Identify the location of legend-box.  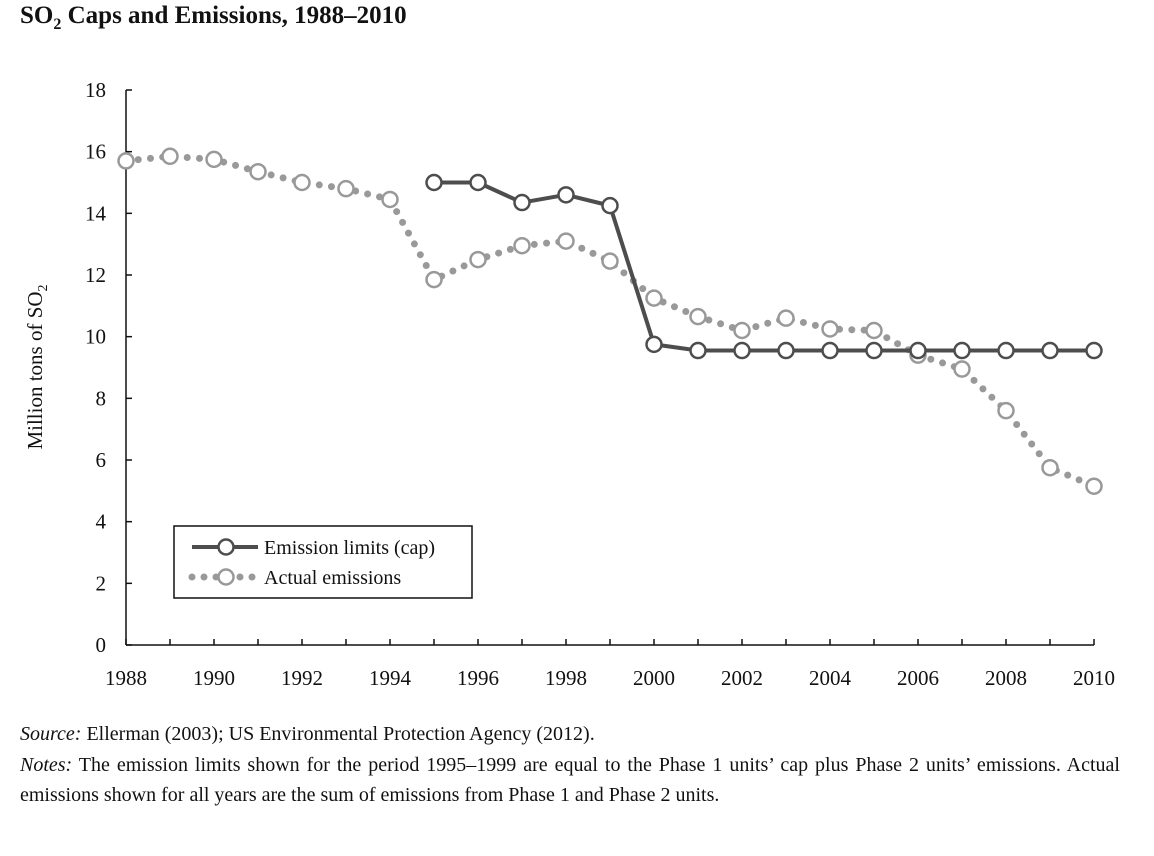
(323, 562).